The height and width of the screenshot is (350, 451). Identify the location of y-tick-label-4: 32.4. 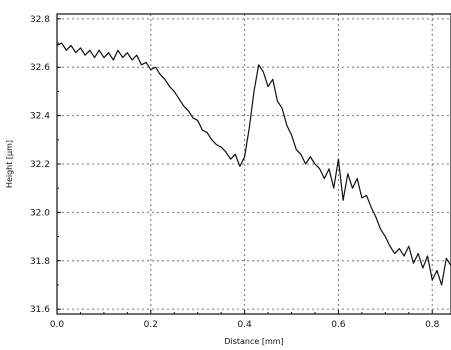
(40, 117).